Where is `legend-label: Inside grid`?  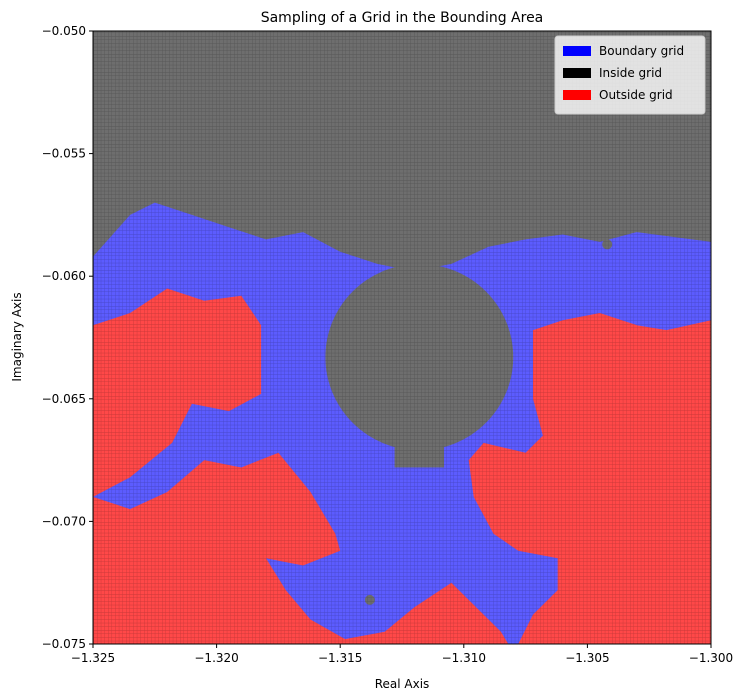
legend-label: Inside grid is located at coordinates (630, 73).